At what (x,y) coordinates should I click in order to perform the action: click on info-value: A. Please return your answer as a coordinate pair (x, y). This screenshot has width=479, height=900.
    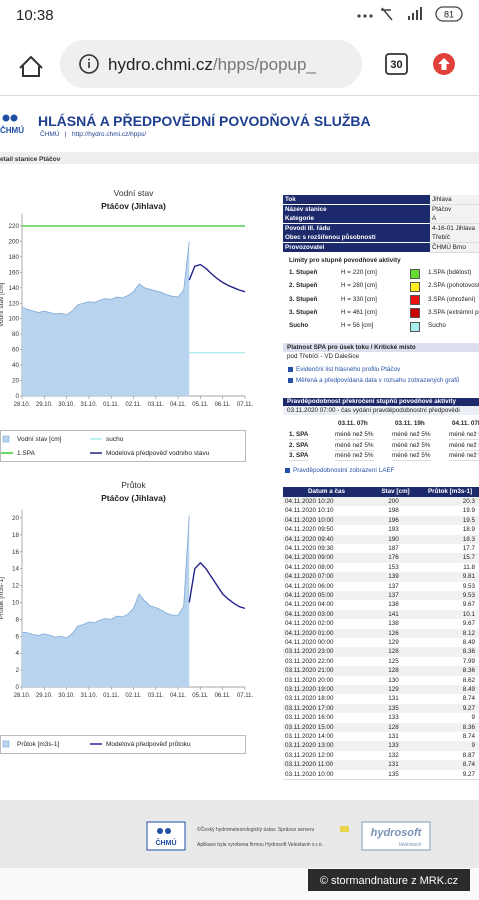
    Looking at the image, I should click on (454, 219).